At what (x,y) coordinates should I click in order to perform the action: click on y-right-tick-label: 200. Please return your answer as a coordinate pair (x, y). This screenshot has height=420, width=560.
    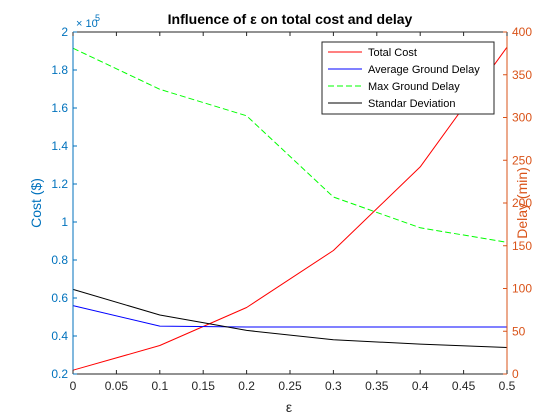
    Looking at the image, I should click on (522, 203).